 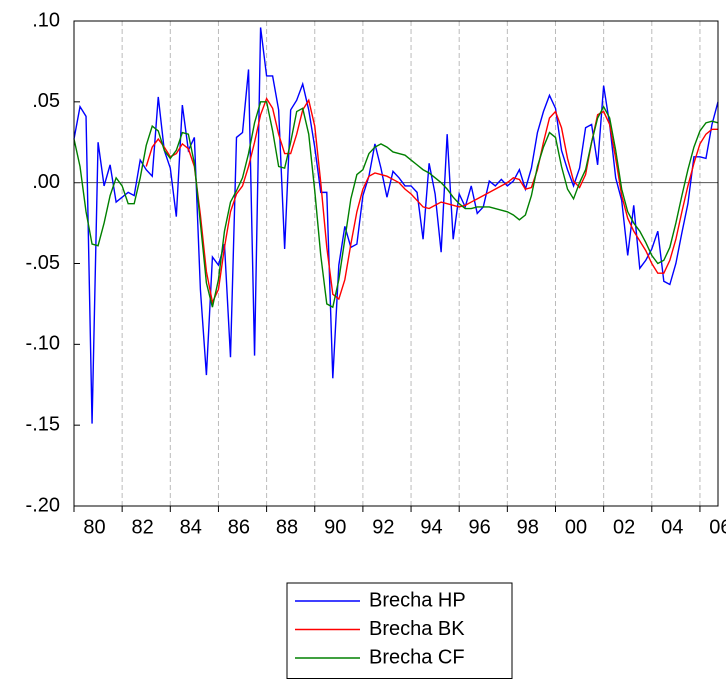 What do you see at coordinates (383, 527) in the screenshot?
I see `x-tick-label: 92` at bounding box center [383, 527].